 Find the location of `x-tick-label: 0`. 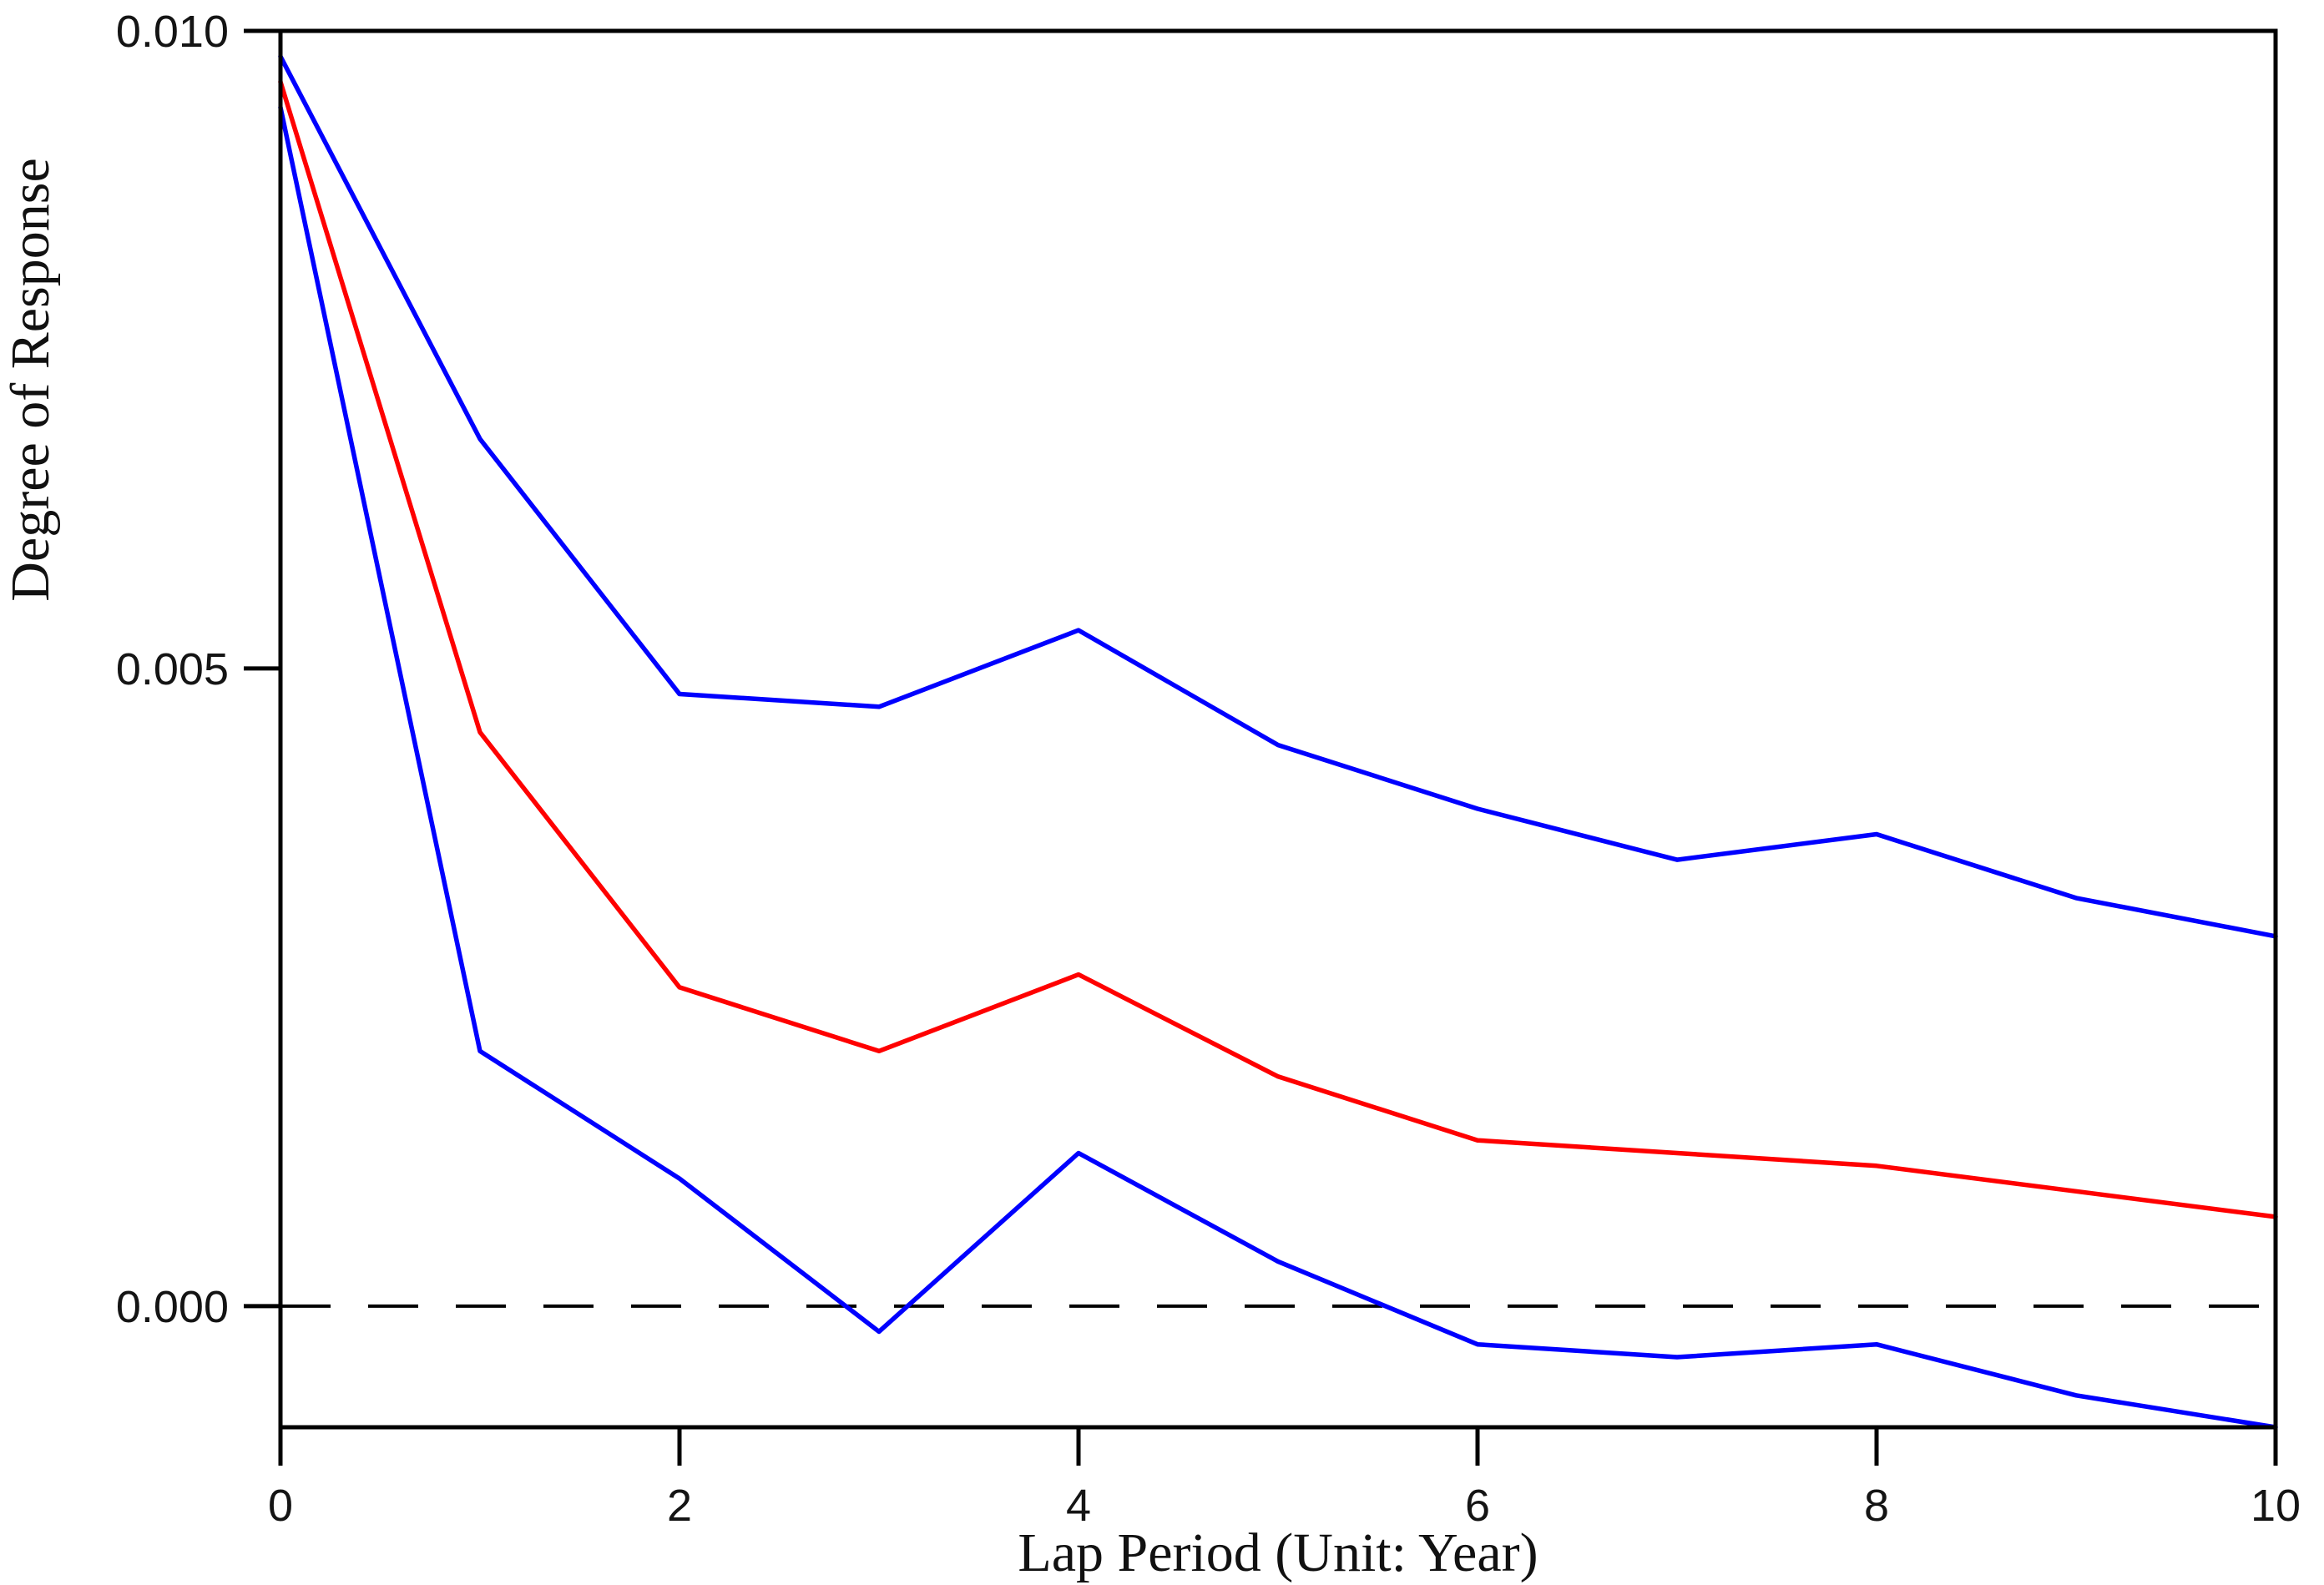

x-tick-label: 0 is located at coordinates (280, 1506).